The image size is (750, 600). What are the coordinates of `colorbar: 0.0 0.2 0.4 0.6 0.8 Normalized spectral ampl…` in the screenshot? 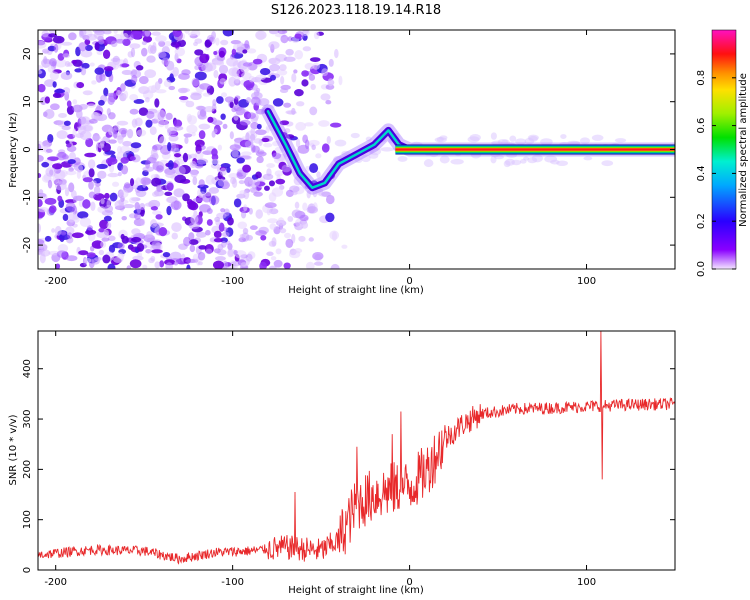 It's located at (722, 153).